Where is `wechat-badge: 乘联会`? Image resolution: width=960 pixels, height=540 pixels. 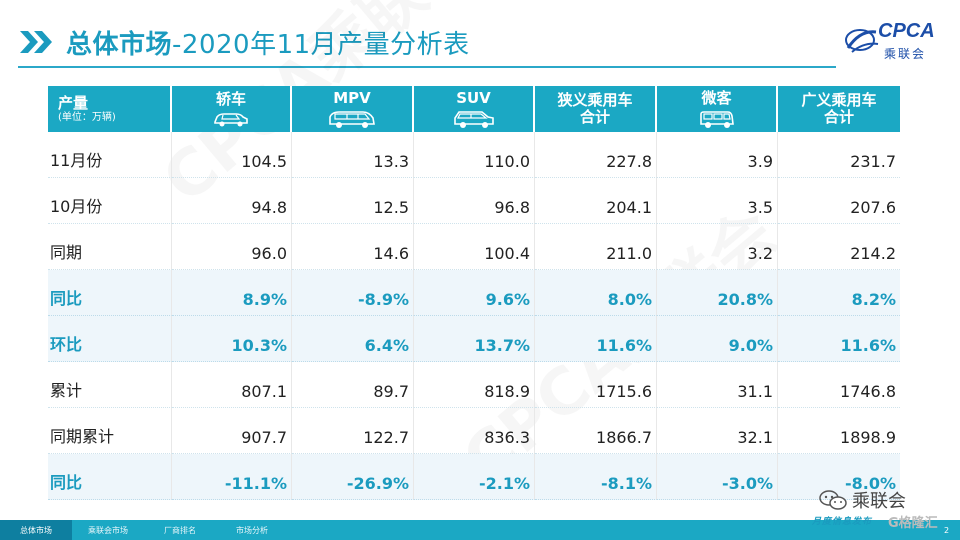 wechat-badge: 乘联会 is located at coordinates (862, 500).